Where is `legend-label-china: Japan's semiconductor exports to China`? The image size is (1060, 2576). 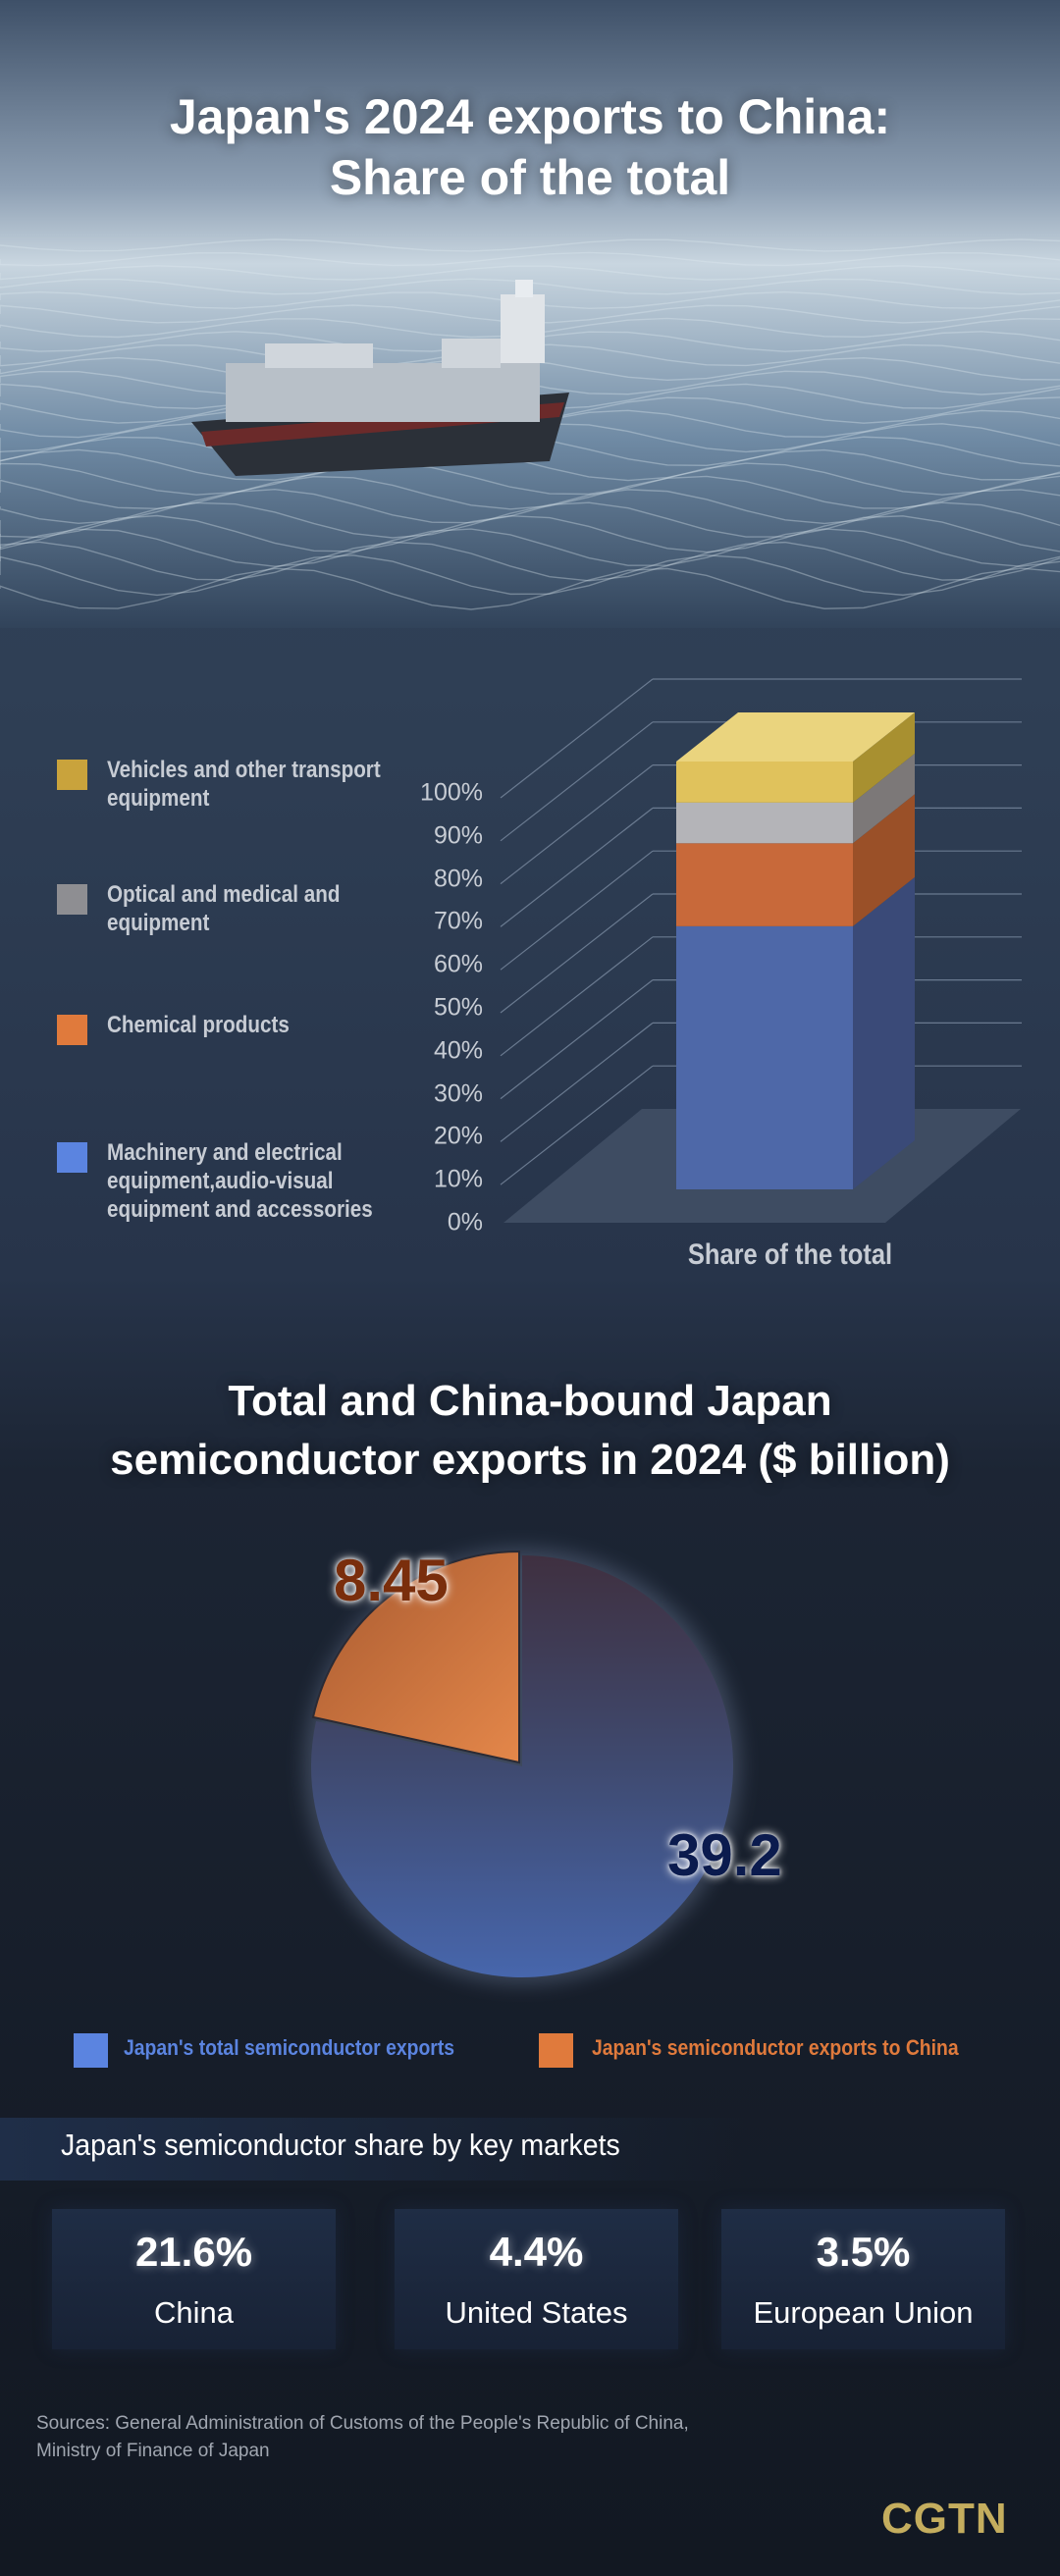
legend-label-china: Japan's semiconductor exports to China is located at coordinates (776, 2048).